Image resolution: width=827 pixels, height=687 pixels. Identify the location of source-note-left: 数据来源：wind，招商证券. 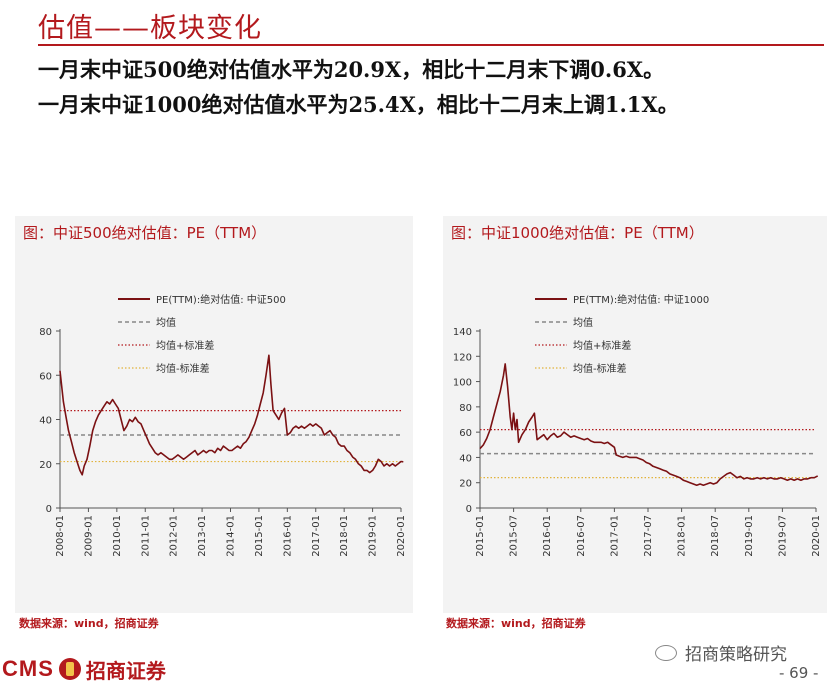
(89, 623).